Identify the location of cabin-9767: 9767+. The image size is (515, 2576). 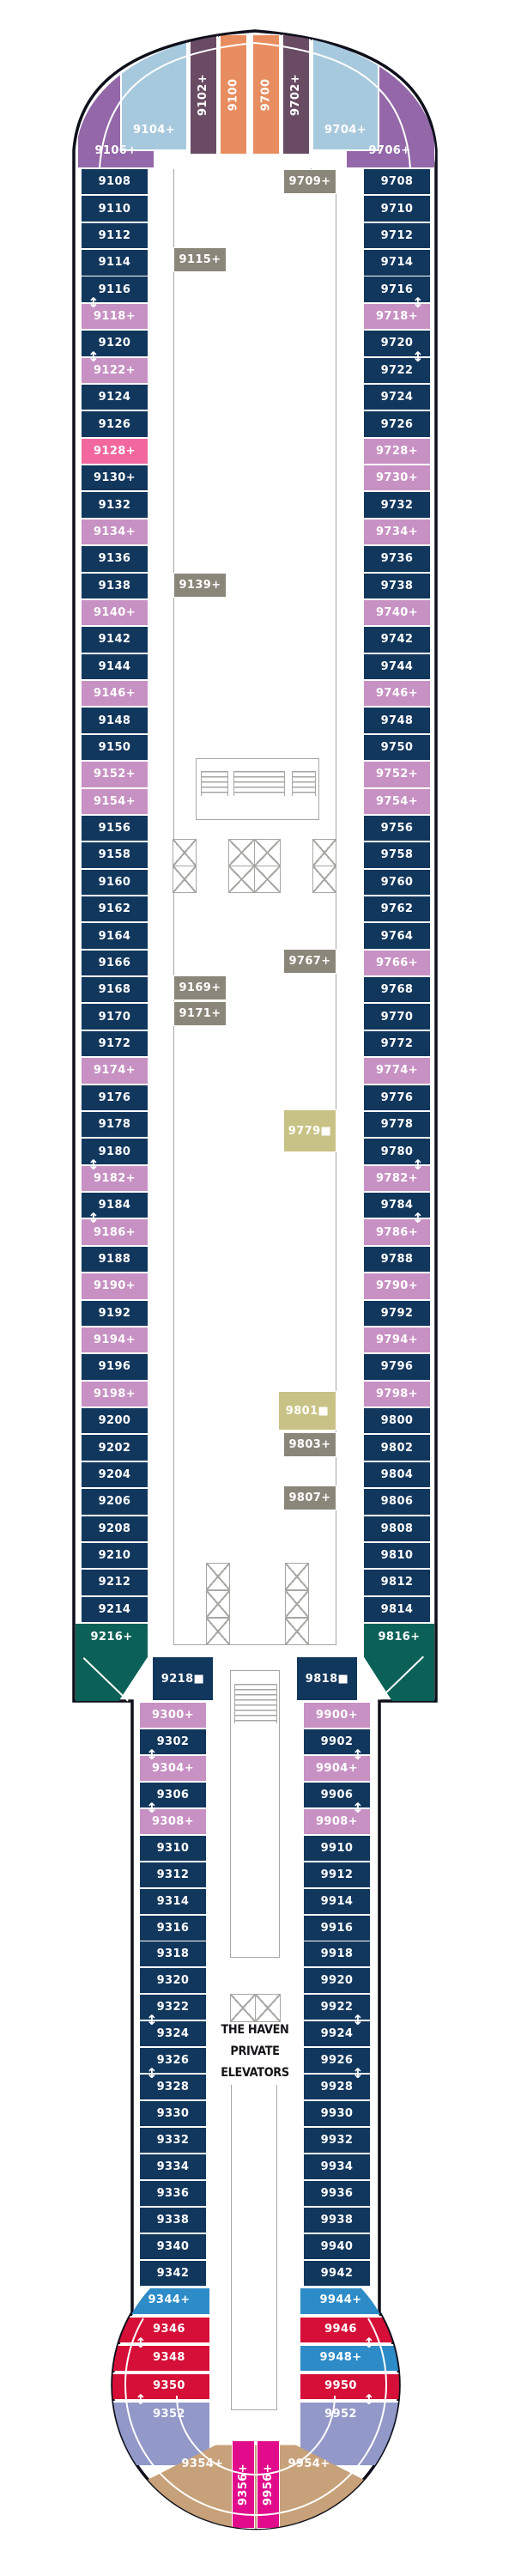
(309, 962).